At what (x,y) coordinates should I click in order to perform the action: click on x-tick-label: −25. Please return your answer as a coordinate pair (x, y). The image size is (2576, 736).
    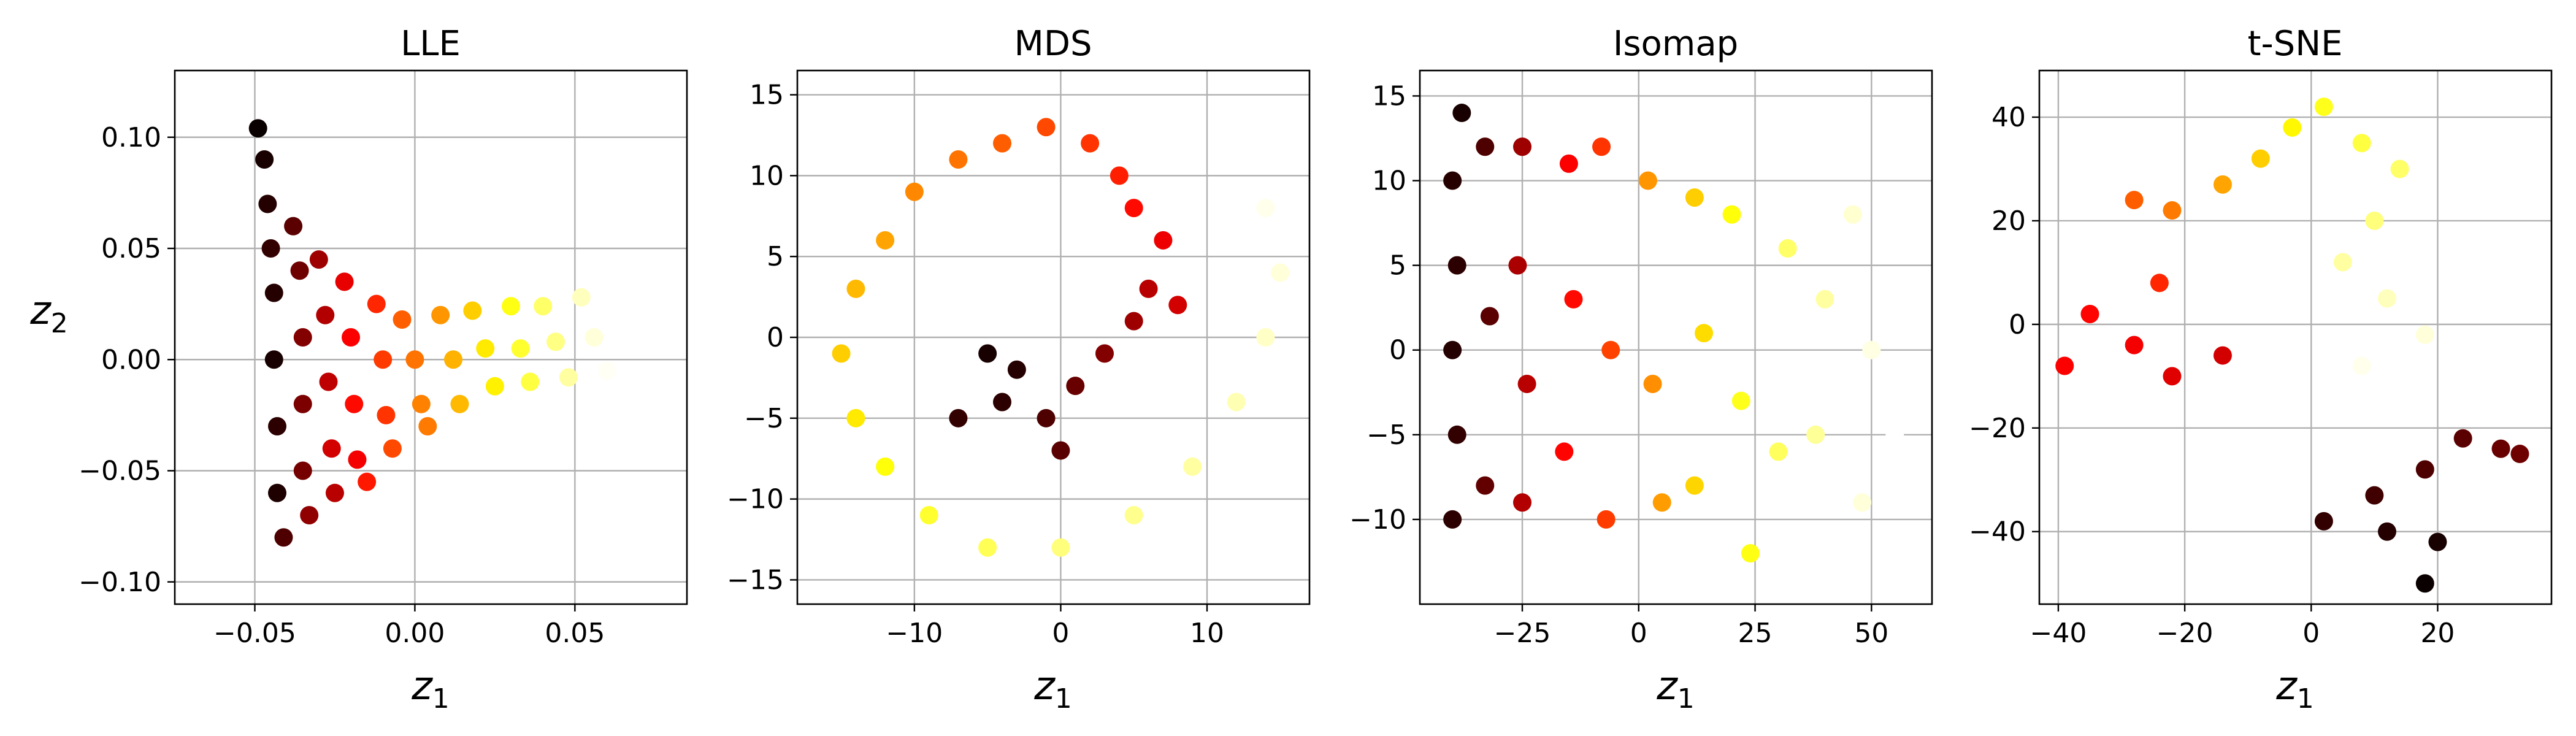
    Looking at the image, I should click on (1522, 633).